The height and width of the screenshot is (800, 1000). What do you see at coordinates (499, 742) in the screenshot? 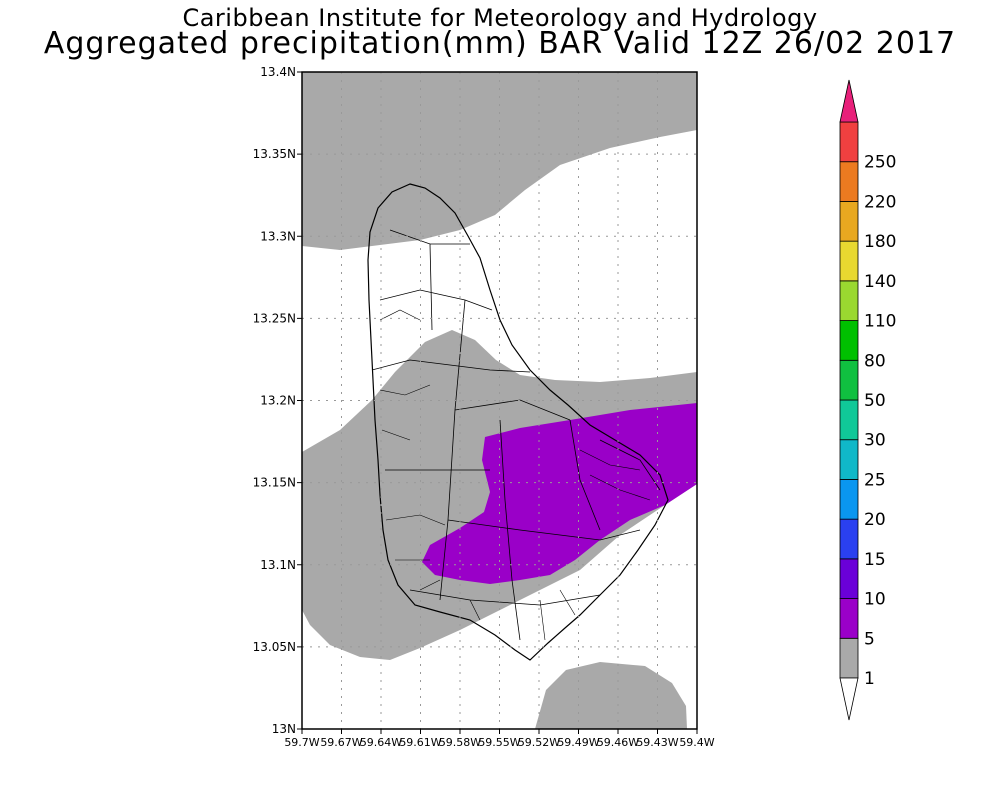
I see `x-tick-label: 59.55W` at bounding box center [499, 742].